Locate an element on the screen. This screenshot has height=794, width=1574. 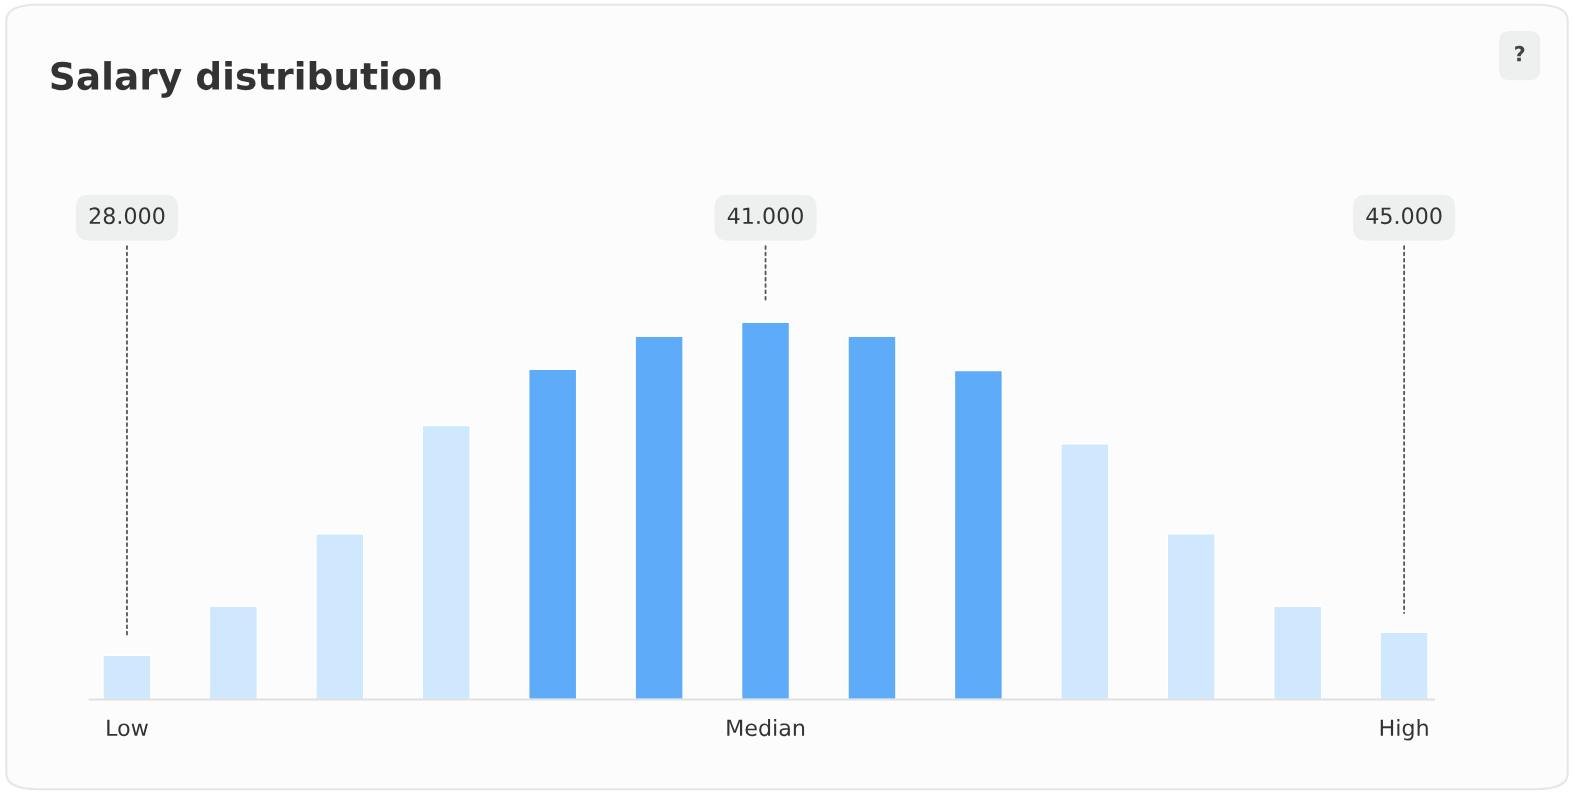
text: 28.000 is located at coordinates (127, 216).